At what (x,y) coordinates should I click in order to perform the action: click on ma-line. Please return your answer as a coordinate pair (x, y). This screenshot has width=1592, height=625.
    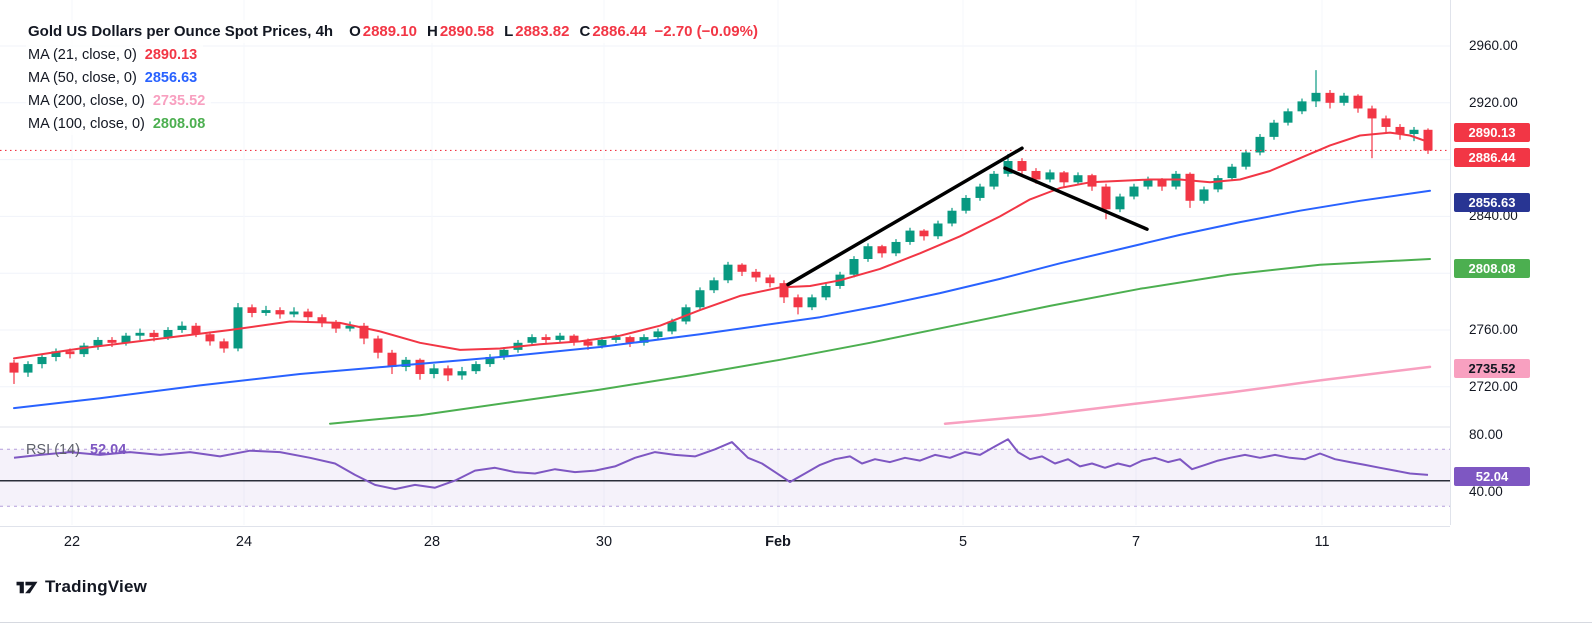
    Looking at the image, I should click on (1187, 395).